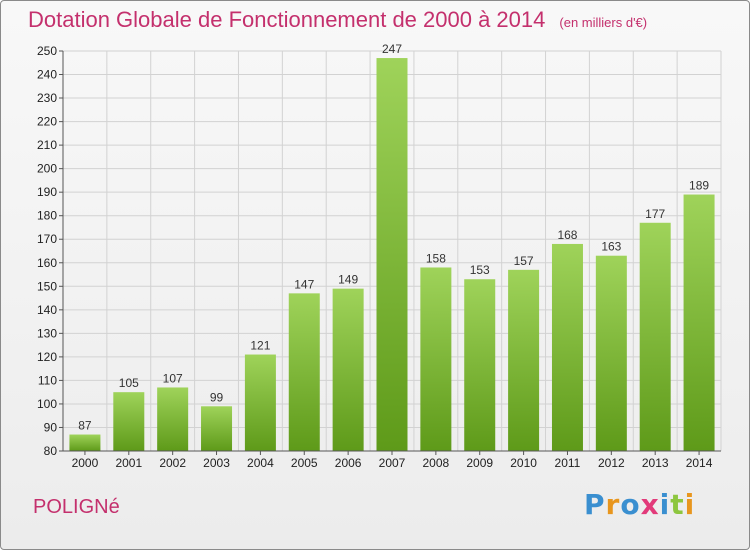  I want to click on y-tick-label: 120, so click(47, 357).